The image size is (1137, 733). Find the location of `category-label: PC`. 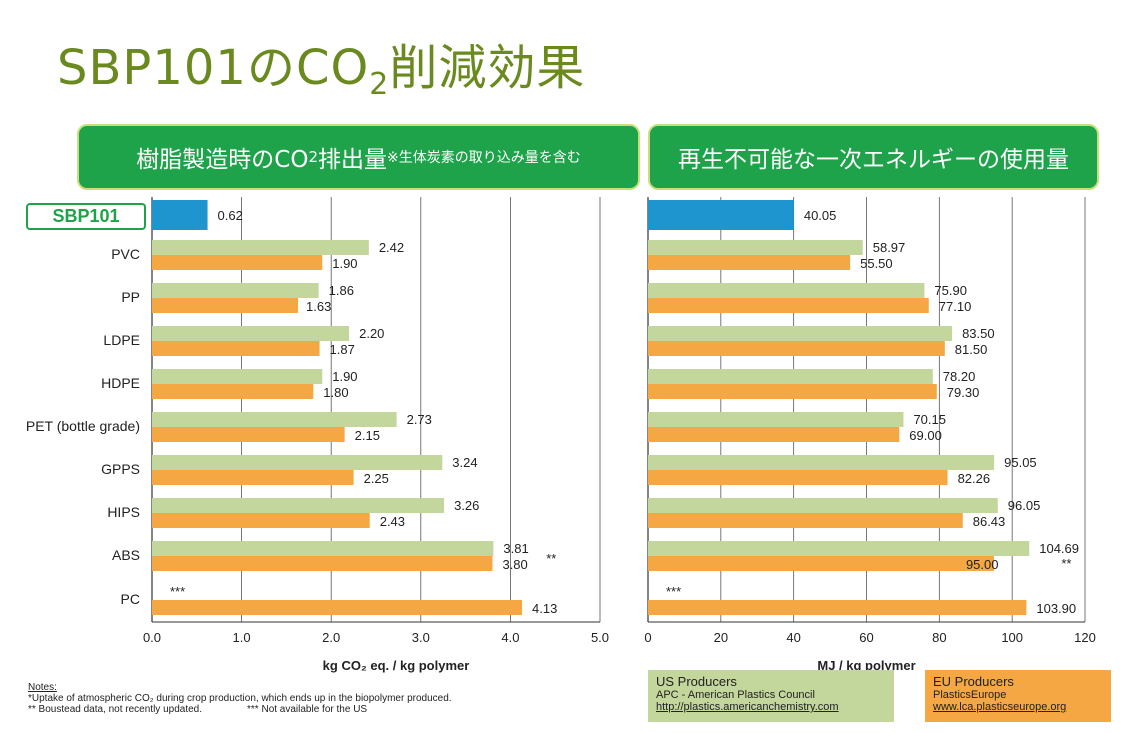

category-label: PC is located at coordinates (130, 599).